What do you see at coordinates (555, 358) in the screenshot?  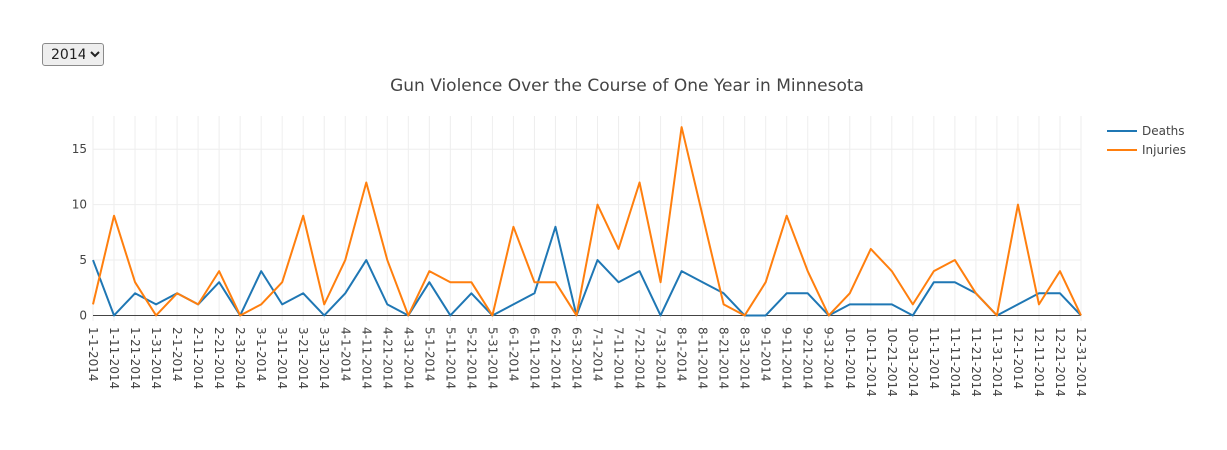 I see `x-tick-label: 6-21-2014` at bounding box center [555, 358].